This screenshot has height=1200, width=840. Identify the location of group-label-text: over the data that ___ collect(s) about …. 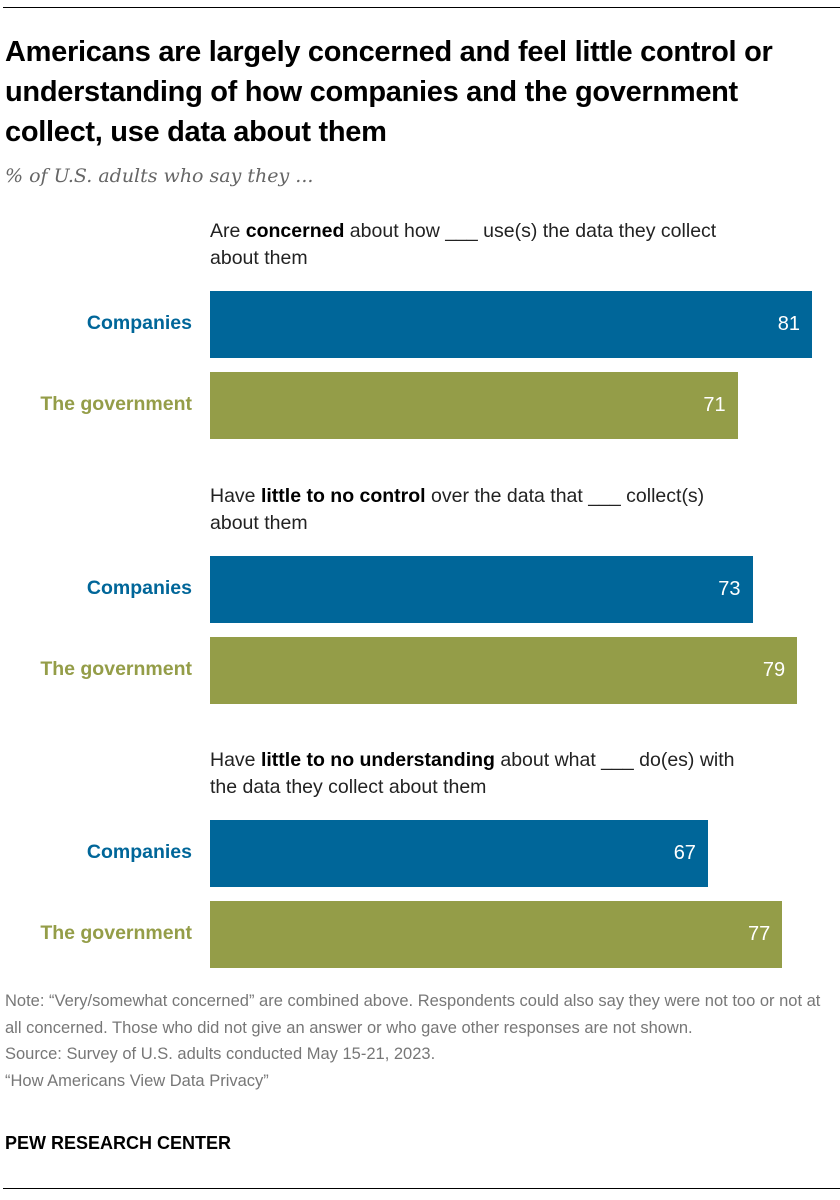
(457, 509).